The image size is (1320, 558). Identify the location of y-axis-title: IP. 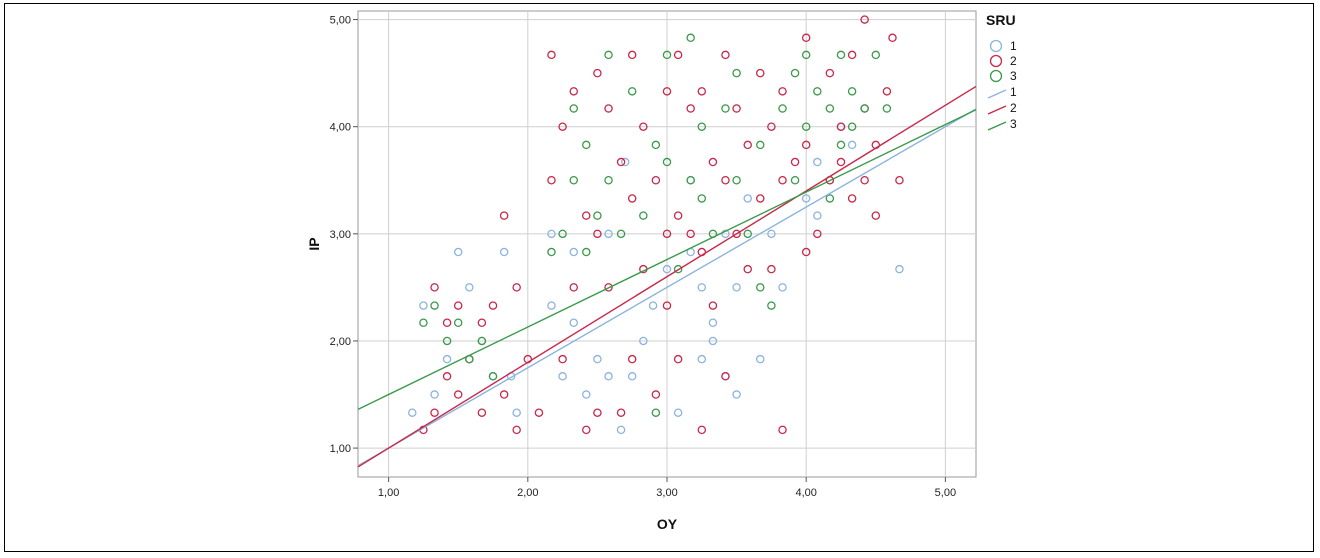
(314, 243).